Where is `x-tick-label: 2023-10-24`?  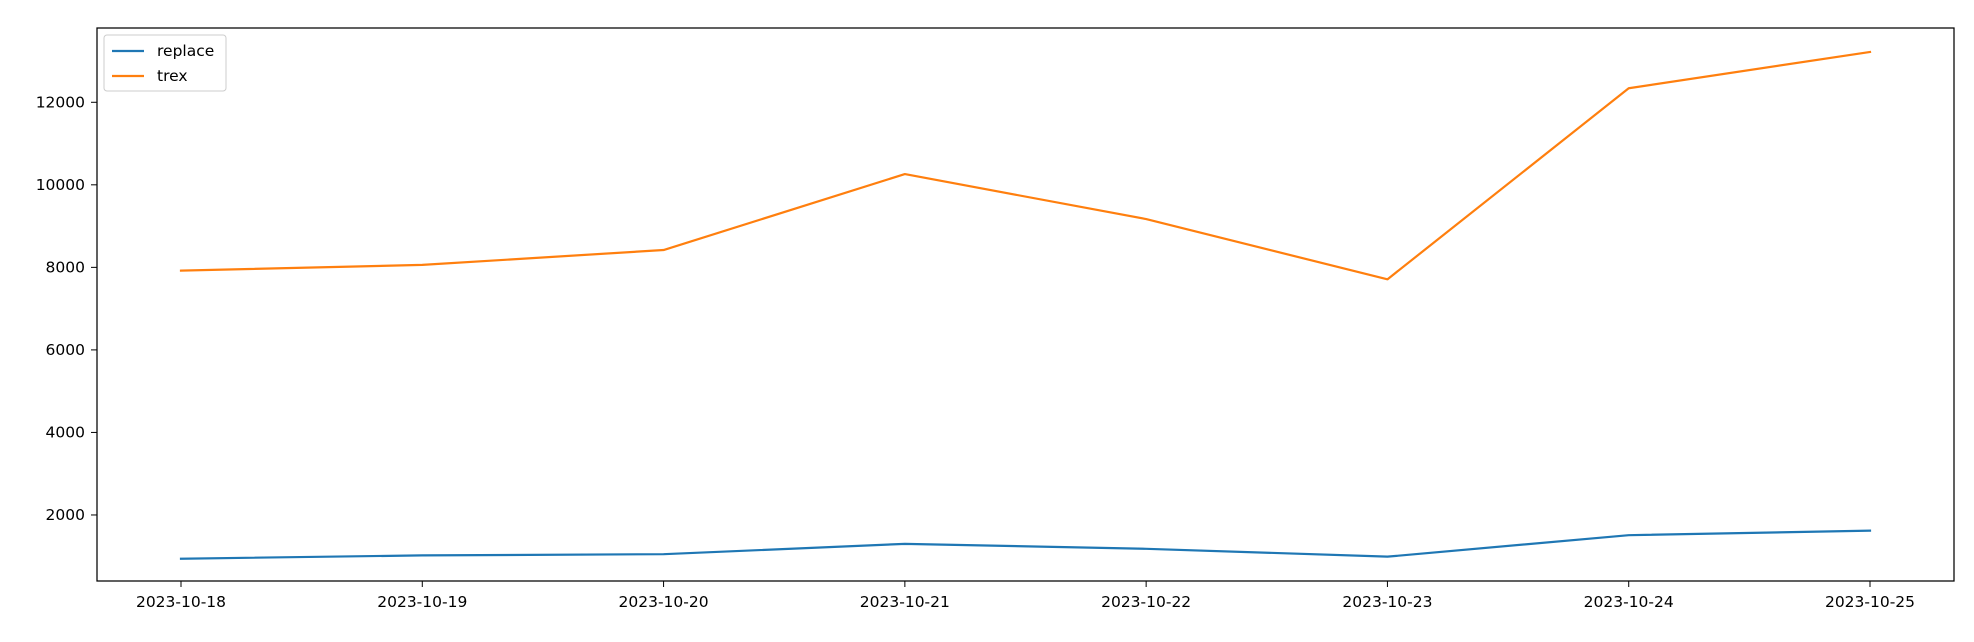
x-tick-label: 2023-10-24 is located at coordinates (1629, 602).